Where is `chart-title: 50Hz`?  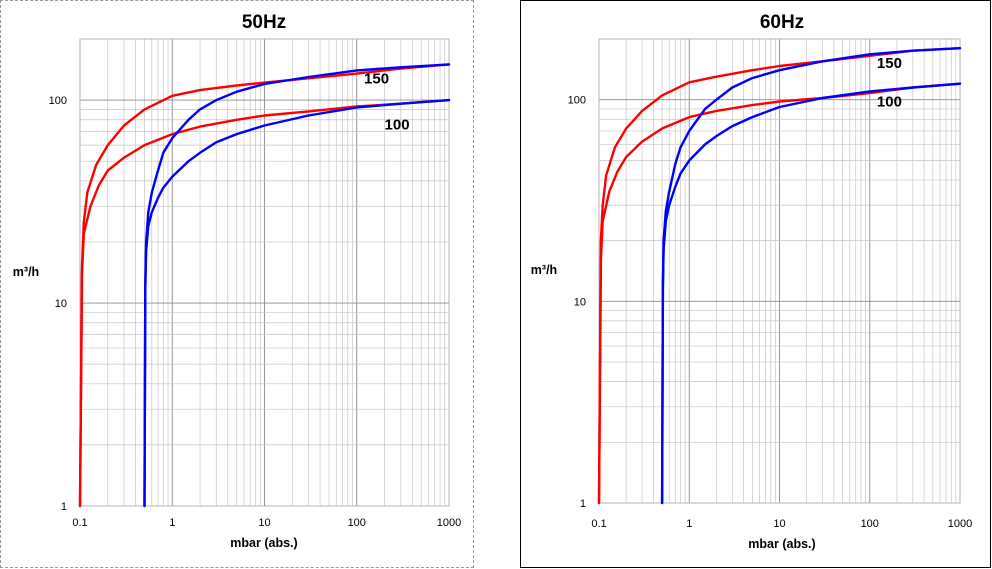 chart-title: 50Hz is located at coordinates (264, 22).